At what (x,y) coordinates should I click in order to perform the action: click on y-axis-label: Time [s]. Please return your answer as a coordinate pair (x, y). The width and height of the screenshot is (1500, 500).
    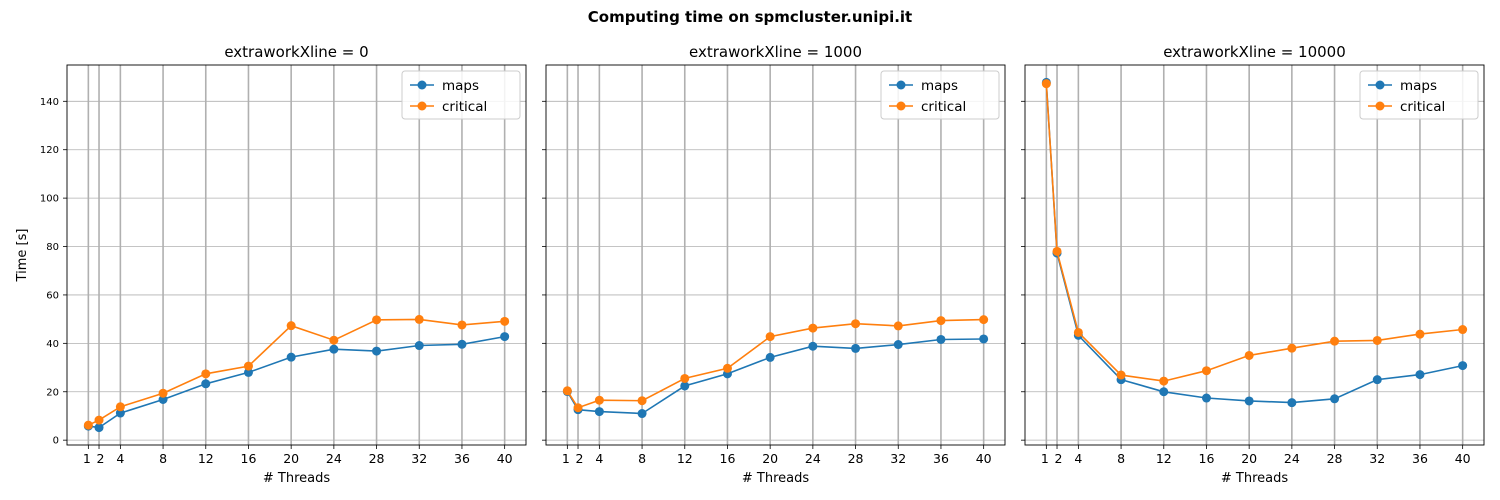
    Looking at the image, I should click on (22, 256).